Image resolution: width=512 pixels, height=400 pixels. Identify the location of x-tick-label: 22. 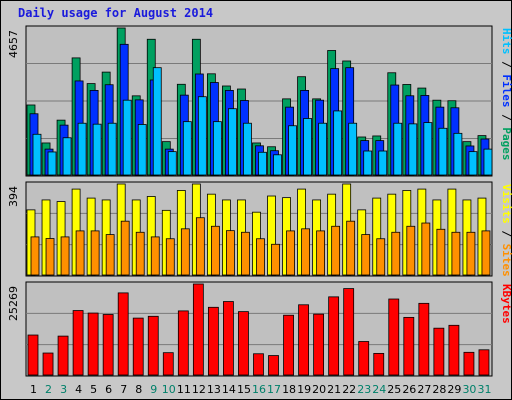
(349, 389).